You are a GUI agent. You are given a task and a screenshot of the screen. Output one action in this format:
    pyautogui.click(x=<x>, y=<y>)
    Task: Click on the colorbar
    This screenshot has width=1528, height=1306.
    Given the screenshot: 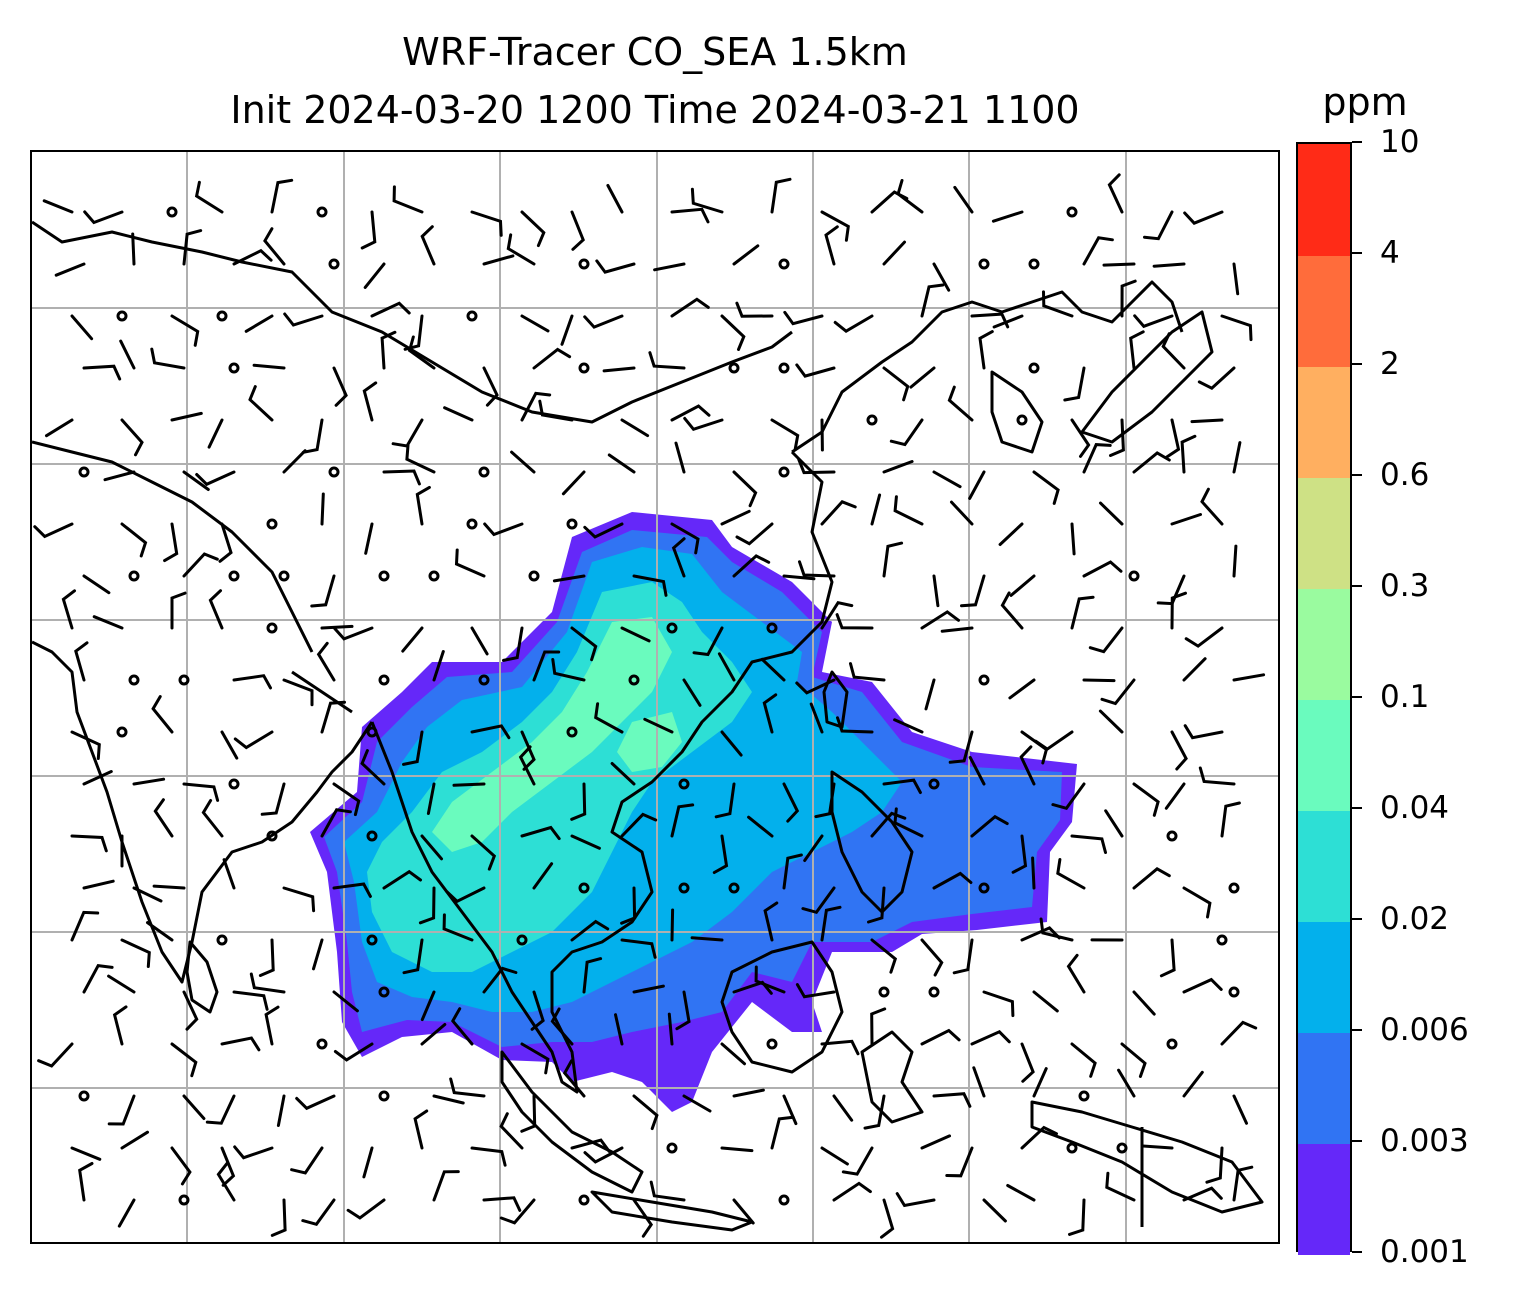 What is the action you would take?
    pyautogui.click(x=1324, y=698)
    